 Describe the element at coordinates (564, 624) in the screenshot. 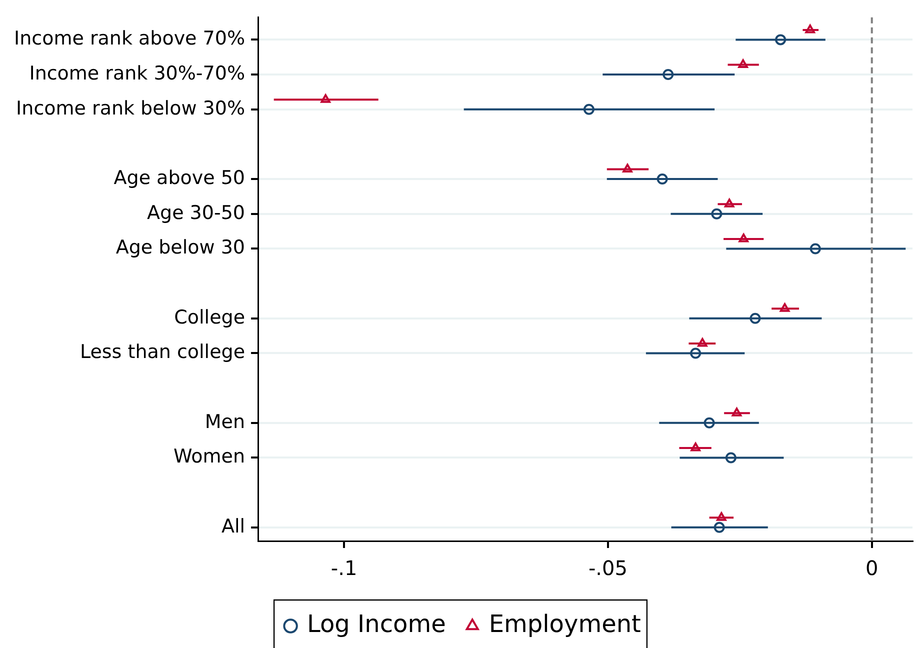

I see `legend-label: Employment` at that location.